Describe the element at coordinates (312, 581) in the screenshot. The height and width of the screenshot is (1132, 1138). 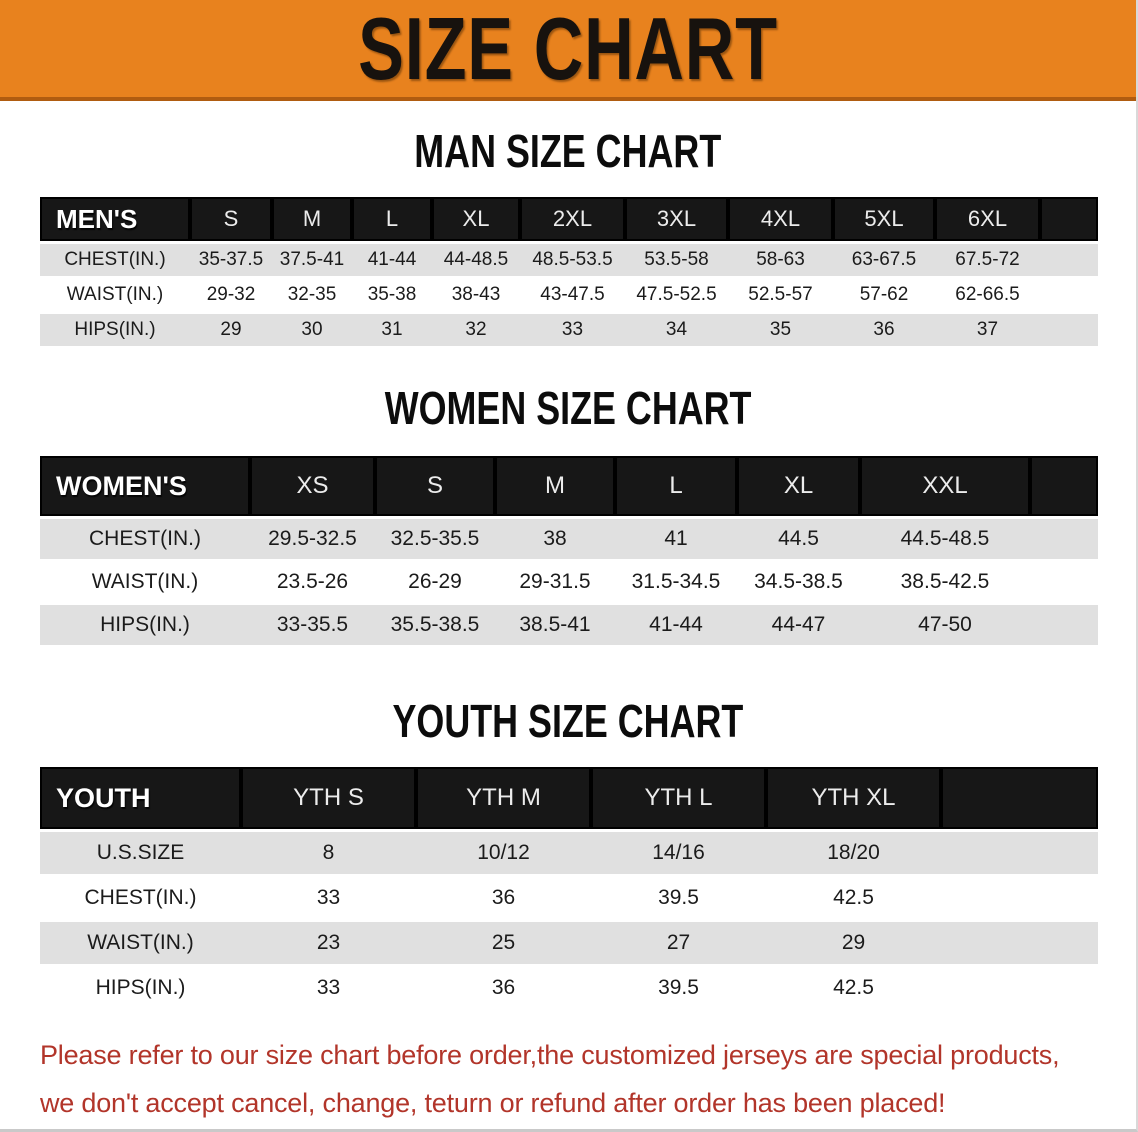
I see `size-cell: 23.5-26` at that location.